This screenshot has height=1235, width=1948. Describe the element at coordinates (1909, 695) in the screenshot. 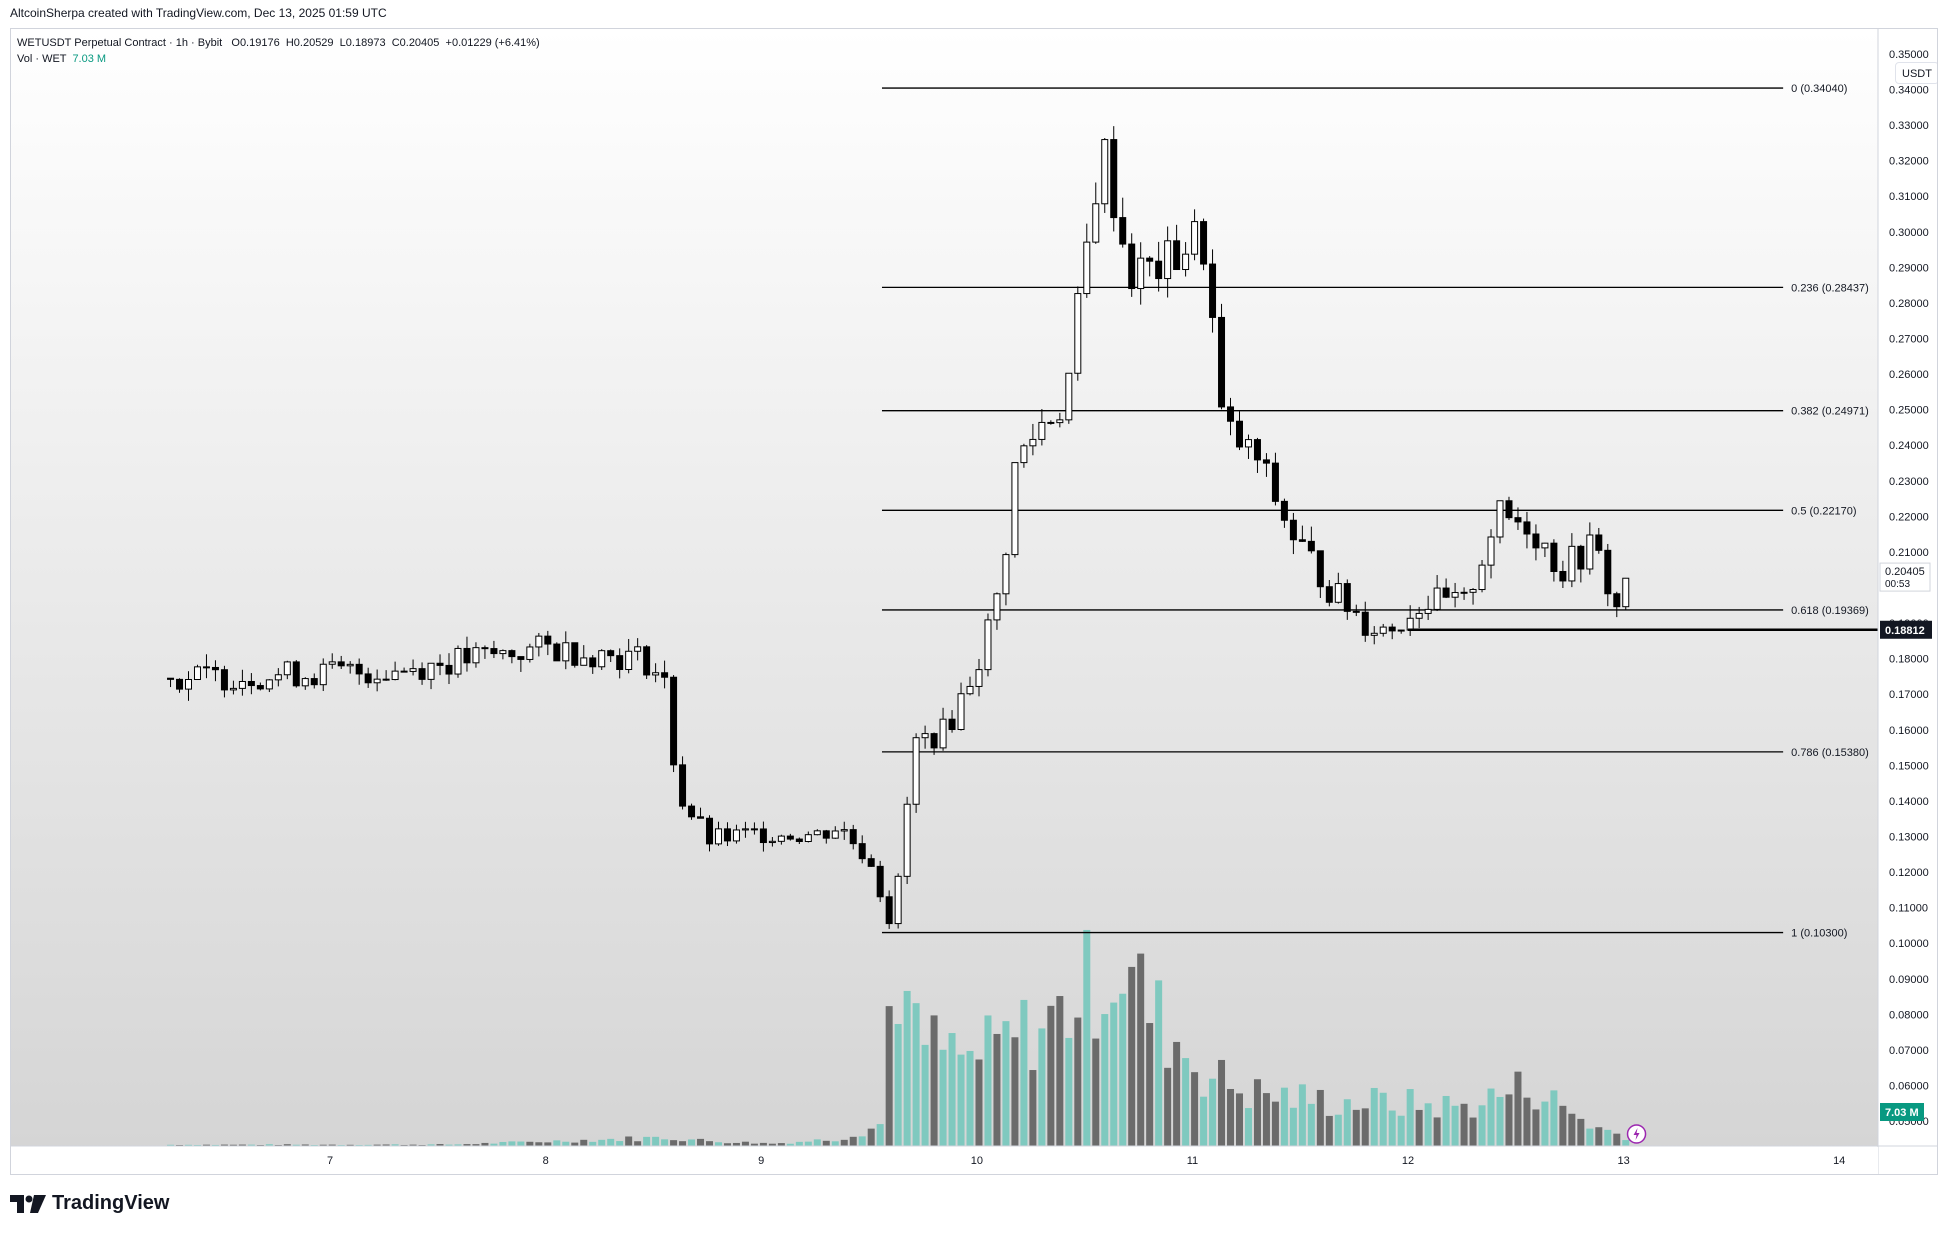

I see `price-tick-label: 0.17000` at that location.